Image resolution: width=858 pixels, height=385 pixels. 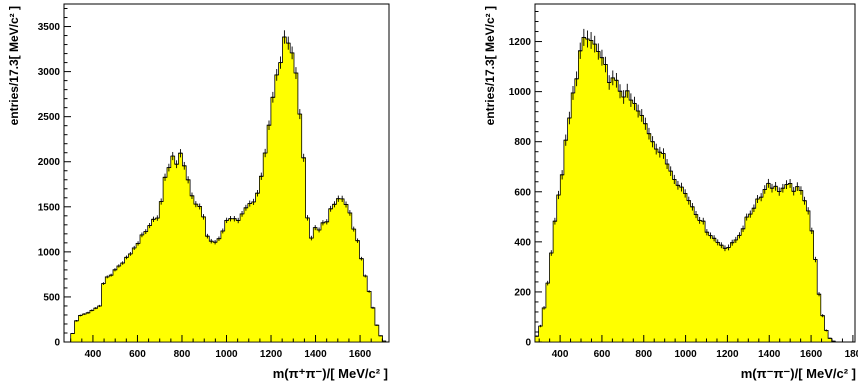 What do you see at coordinates (525, 180) in the screenshot?
I see `right-y-axis-ticks: 0 200 400 600 800 1000 1200` at bounding box center [525, 180].